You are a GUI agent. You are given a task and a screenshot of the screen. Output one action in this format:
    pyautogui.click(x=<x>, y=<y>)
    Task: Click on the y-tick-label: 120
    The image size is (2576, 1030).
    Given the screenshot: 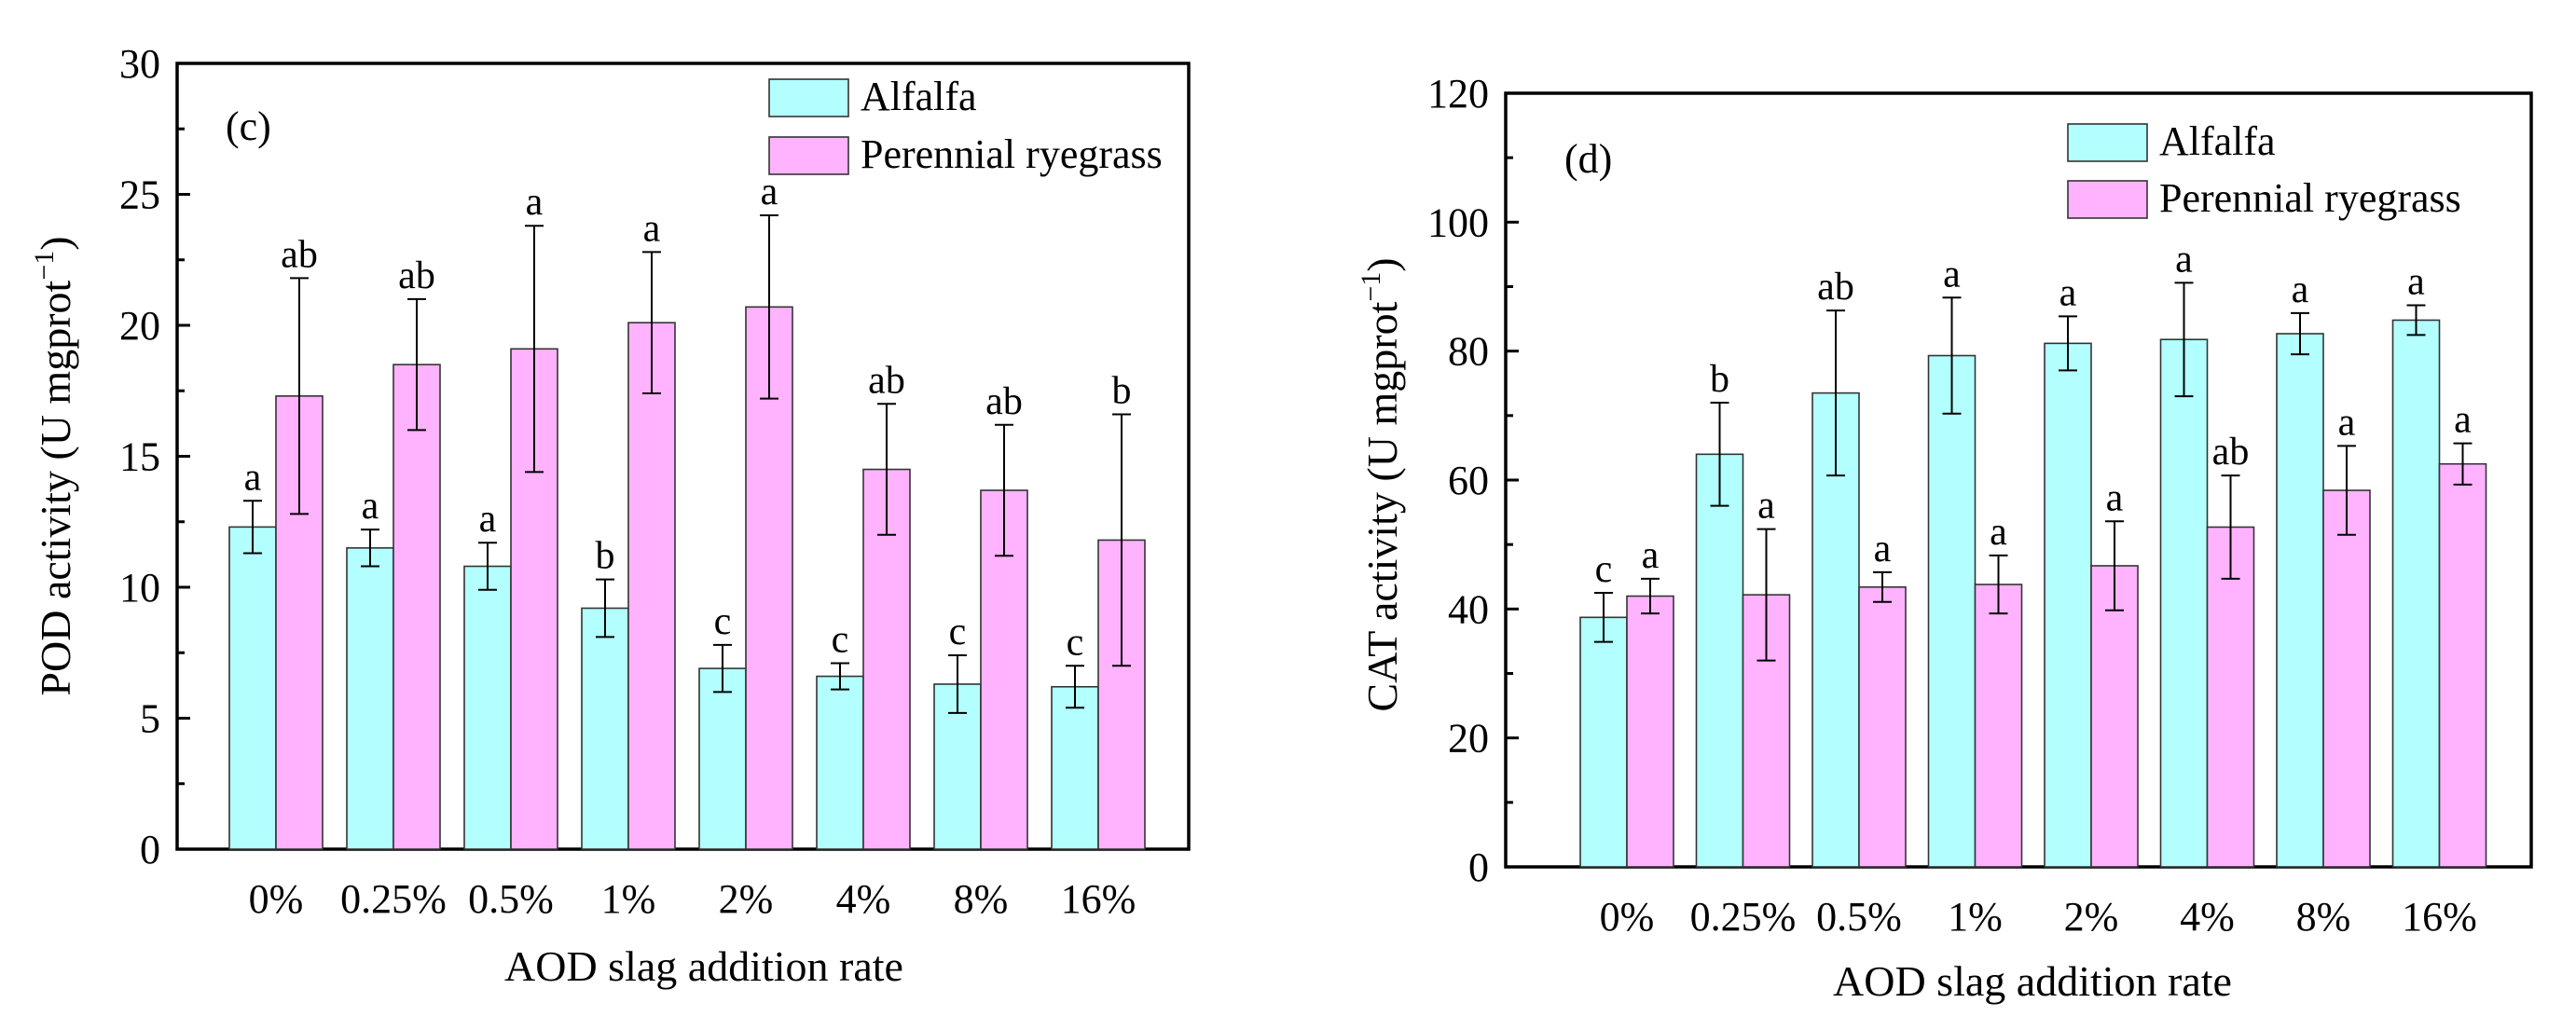 What is the action you would take?
    pyautogui.click(x=1458, y=94)
    